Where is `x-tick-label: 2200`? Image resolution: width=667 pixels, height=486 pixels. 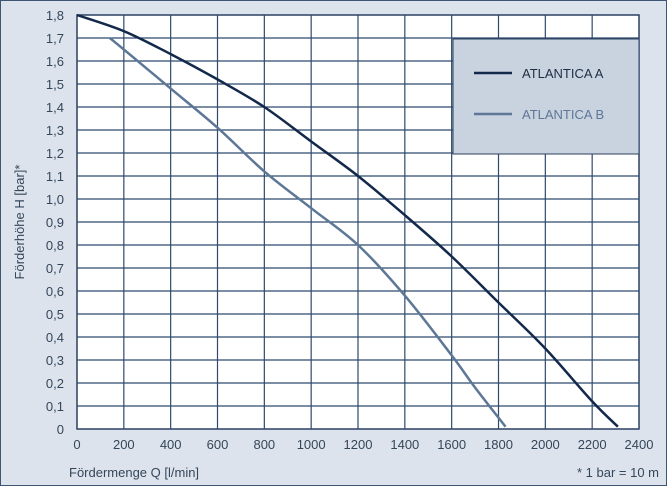 x-tick-label: 2200 is located at coordinates (592, 444).